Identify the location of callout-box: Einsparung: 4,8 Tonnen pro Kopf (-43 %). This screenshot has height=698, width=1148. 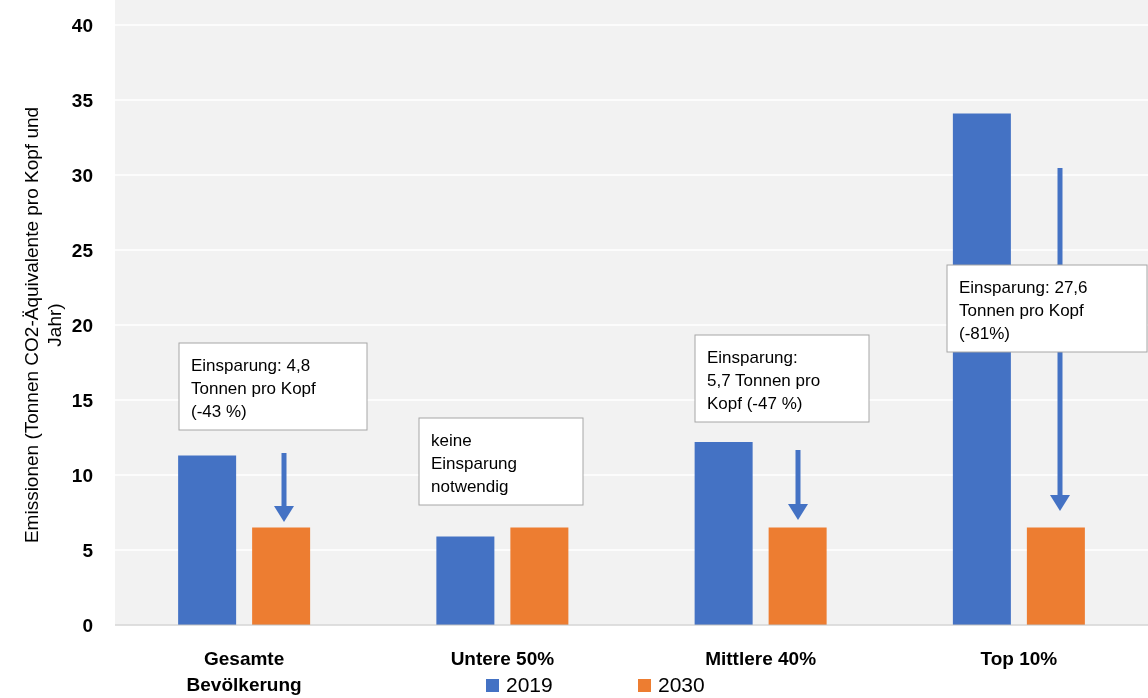
(273, 386).